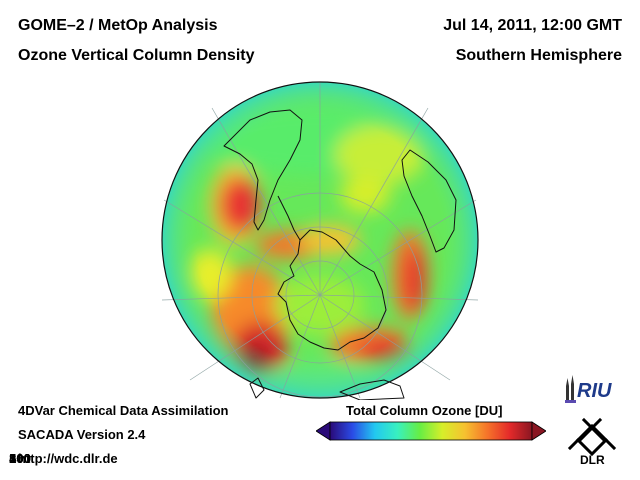 The height and width of the screenshot is (480, 640). Describe the element at coordinates (592, 460) in the screenshot. I see `dlr-text: DLR` at that location.